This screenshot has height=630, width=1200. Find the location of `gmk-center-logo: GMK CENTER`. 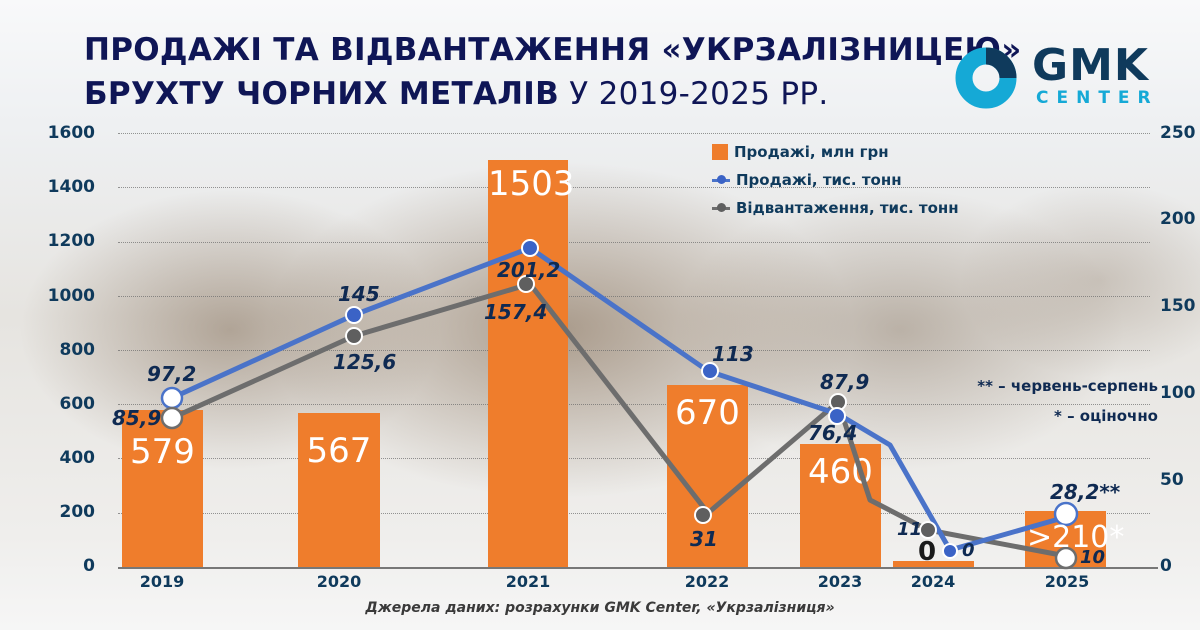

gmk-center-logo: GMK CENTER is located at coordinates (1072, 77).